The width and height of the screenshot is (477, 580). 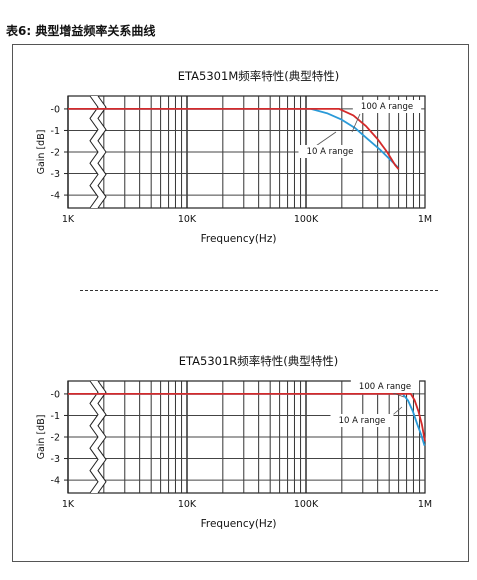 I want to click on series-line-10a, so click(x=233, y=138).